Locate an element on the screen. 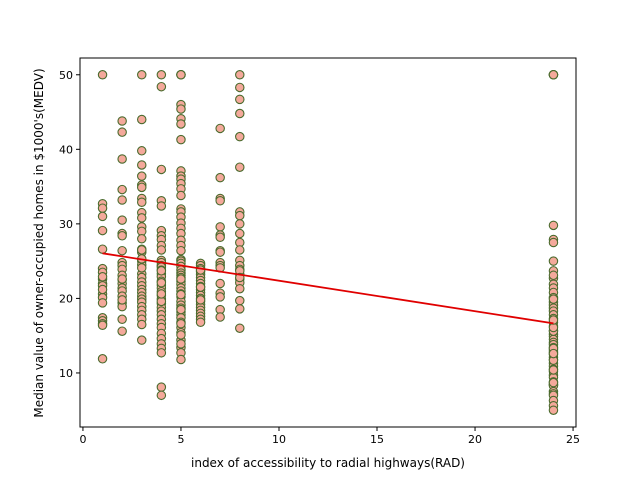  x-tick-label: 20 is located at coordinates (475, 439).